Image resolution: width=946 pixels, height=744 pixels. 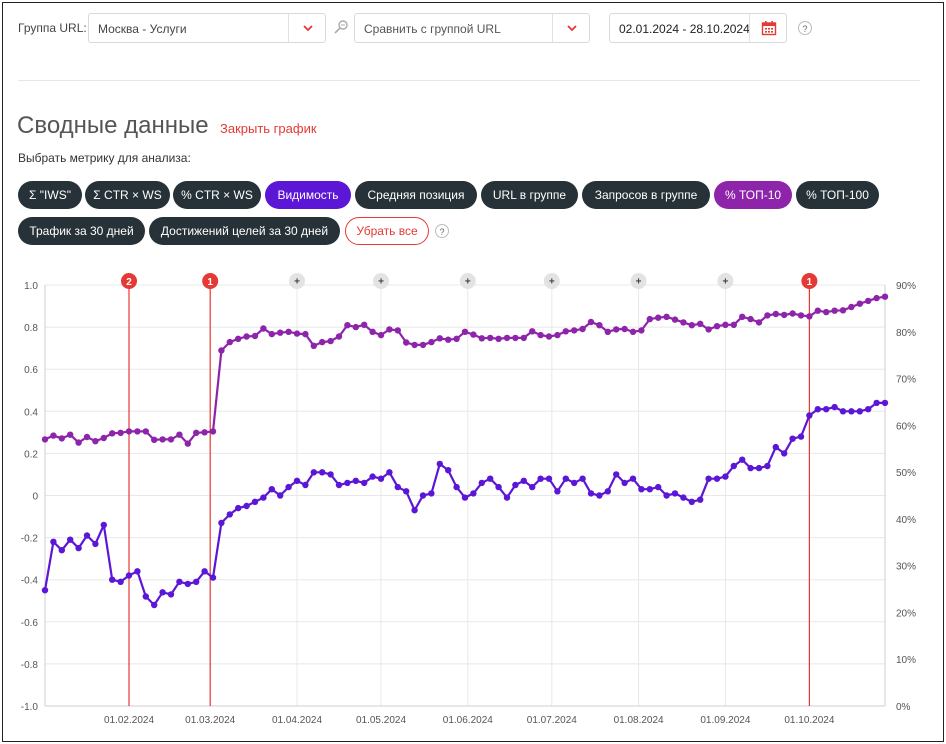 I want to click on metric-hint: Выбрать метрику для анализа:, so click(x=104, y=158).